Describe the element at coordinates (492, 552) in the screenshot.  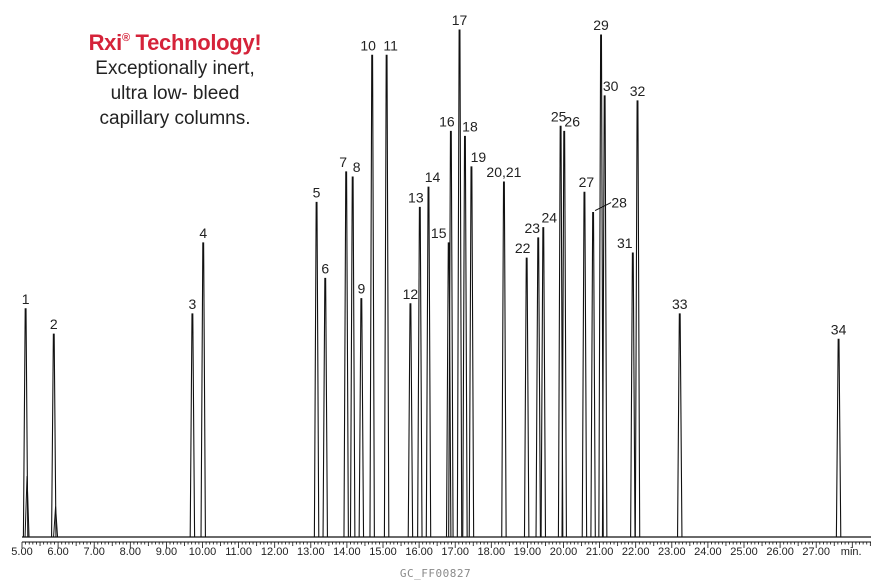
I see `x-tick-label: 18.00` at that location.